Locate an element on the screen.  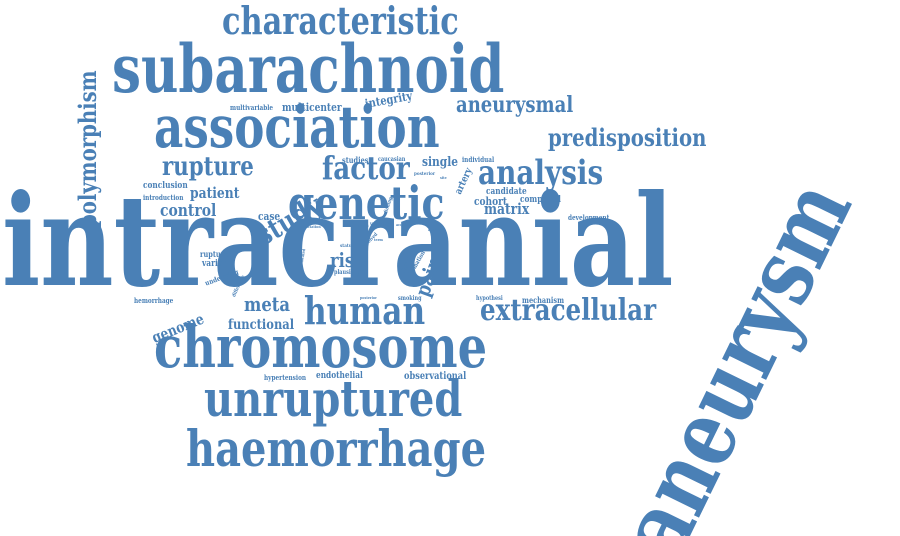
word-characteristic: characteristic is located at coordinates (340, 21).